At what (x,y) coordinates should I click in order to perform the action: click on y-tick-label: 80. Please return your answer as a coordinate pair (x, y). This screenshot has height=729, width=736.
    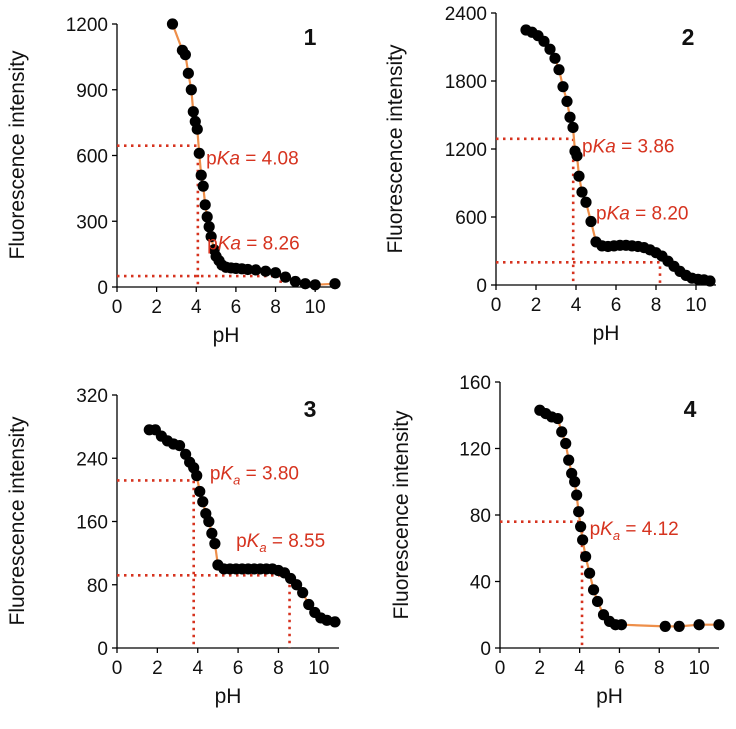
    Looking at the image, I should click on (97, 586).